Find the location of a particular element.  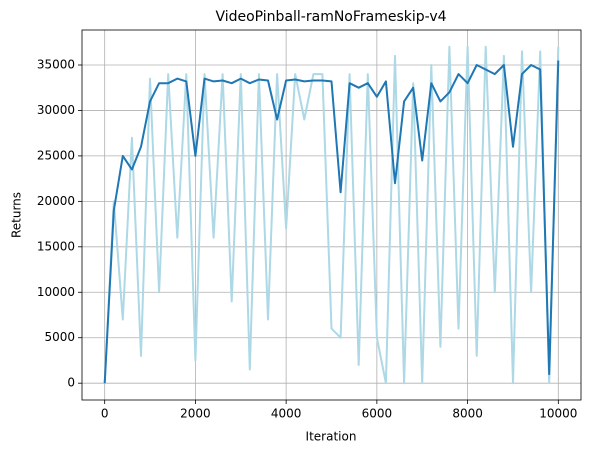

y-tick-label: 25000 is located at coordinates (56, 155).